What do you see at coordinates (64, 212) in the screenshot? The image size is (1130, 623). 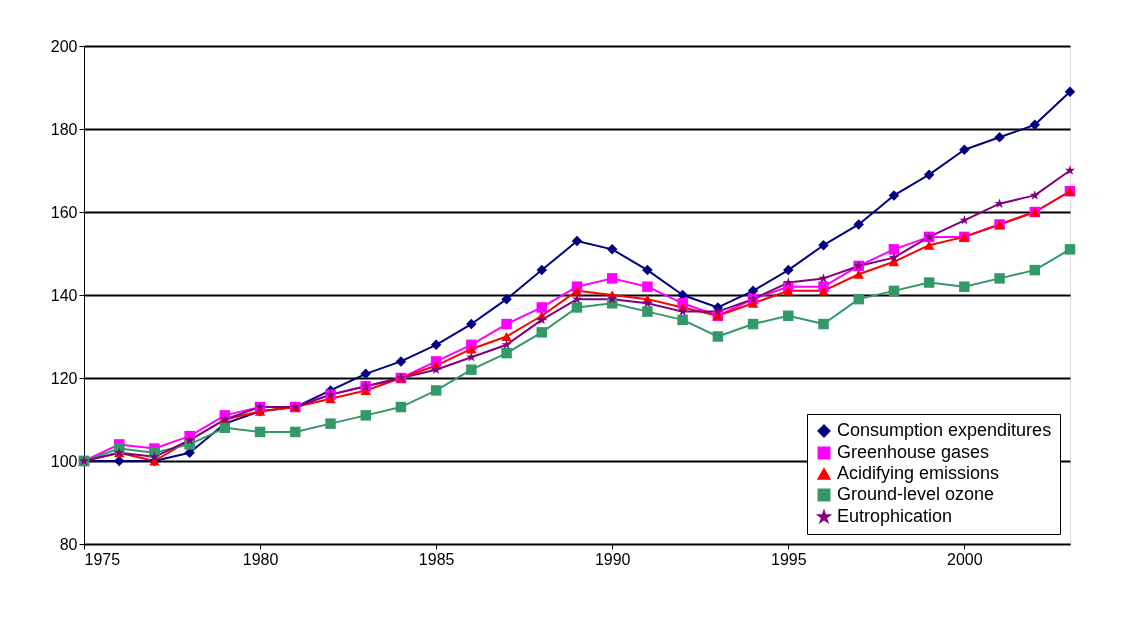 I see `y-tick-label: 160` at bounding box center [64, 212].